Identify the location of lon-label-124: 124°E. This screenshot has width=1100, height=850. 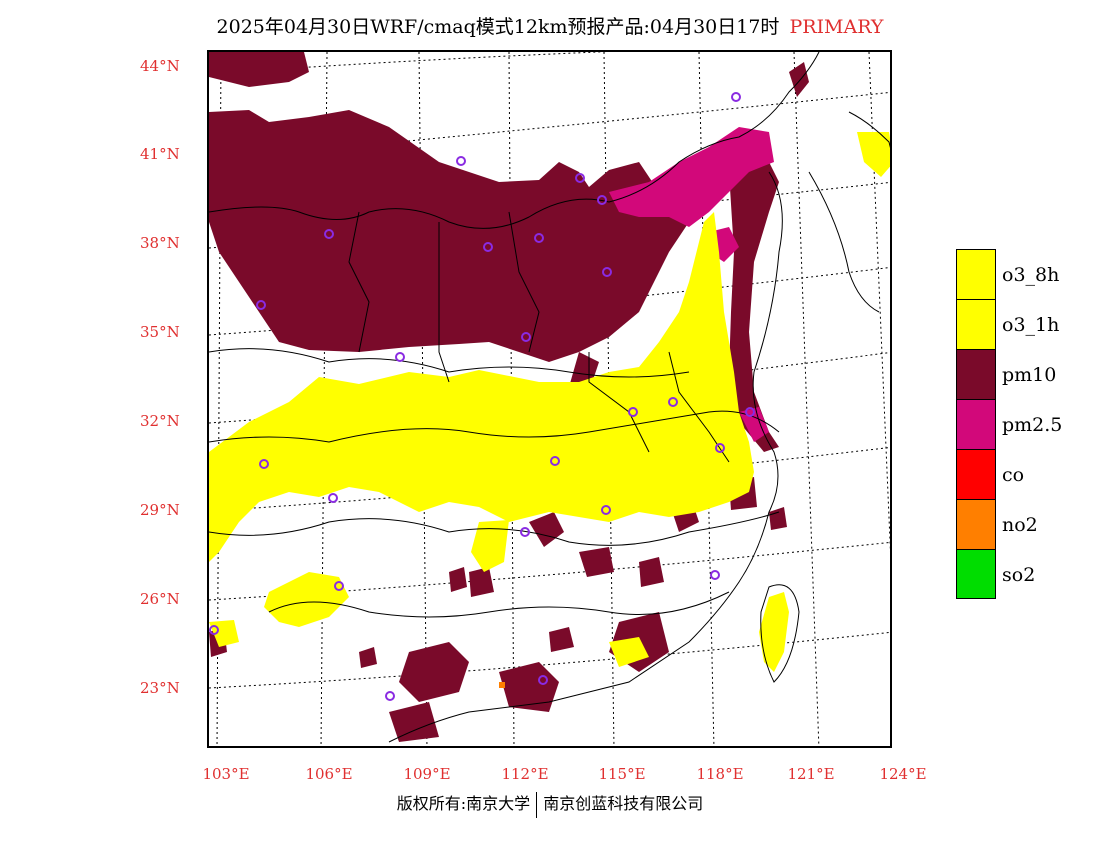
(903, 774).